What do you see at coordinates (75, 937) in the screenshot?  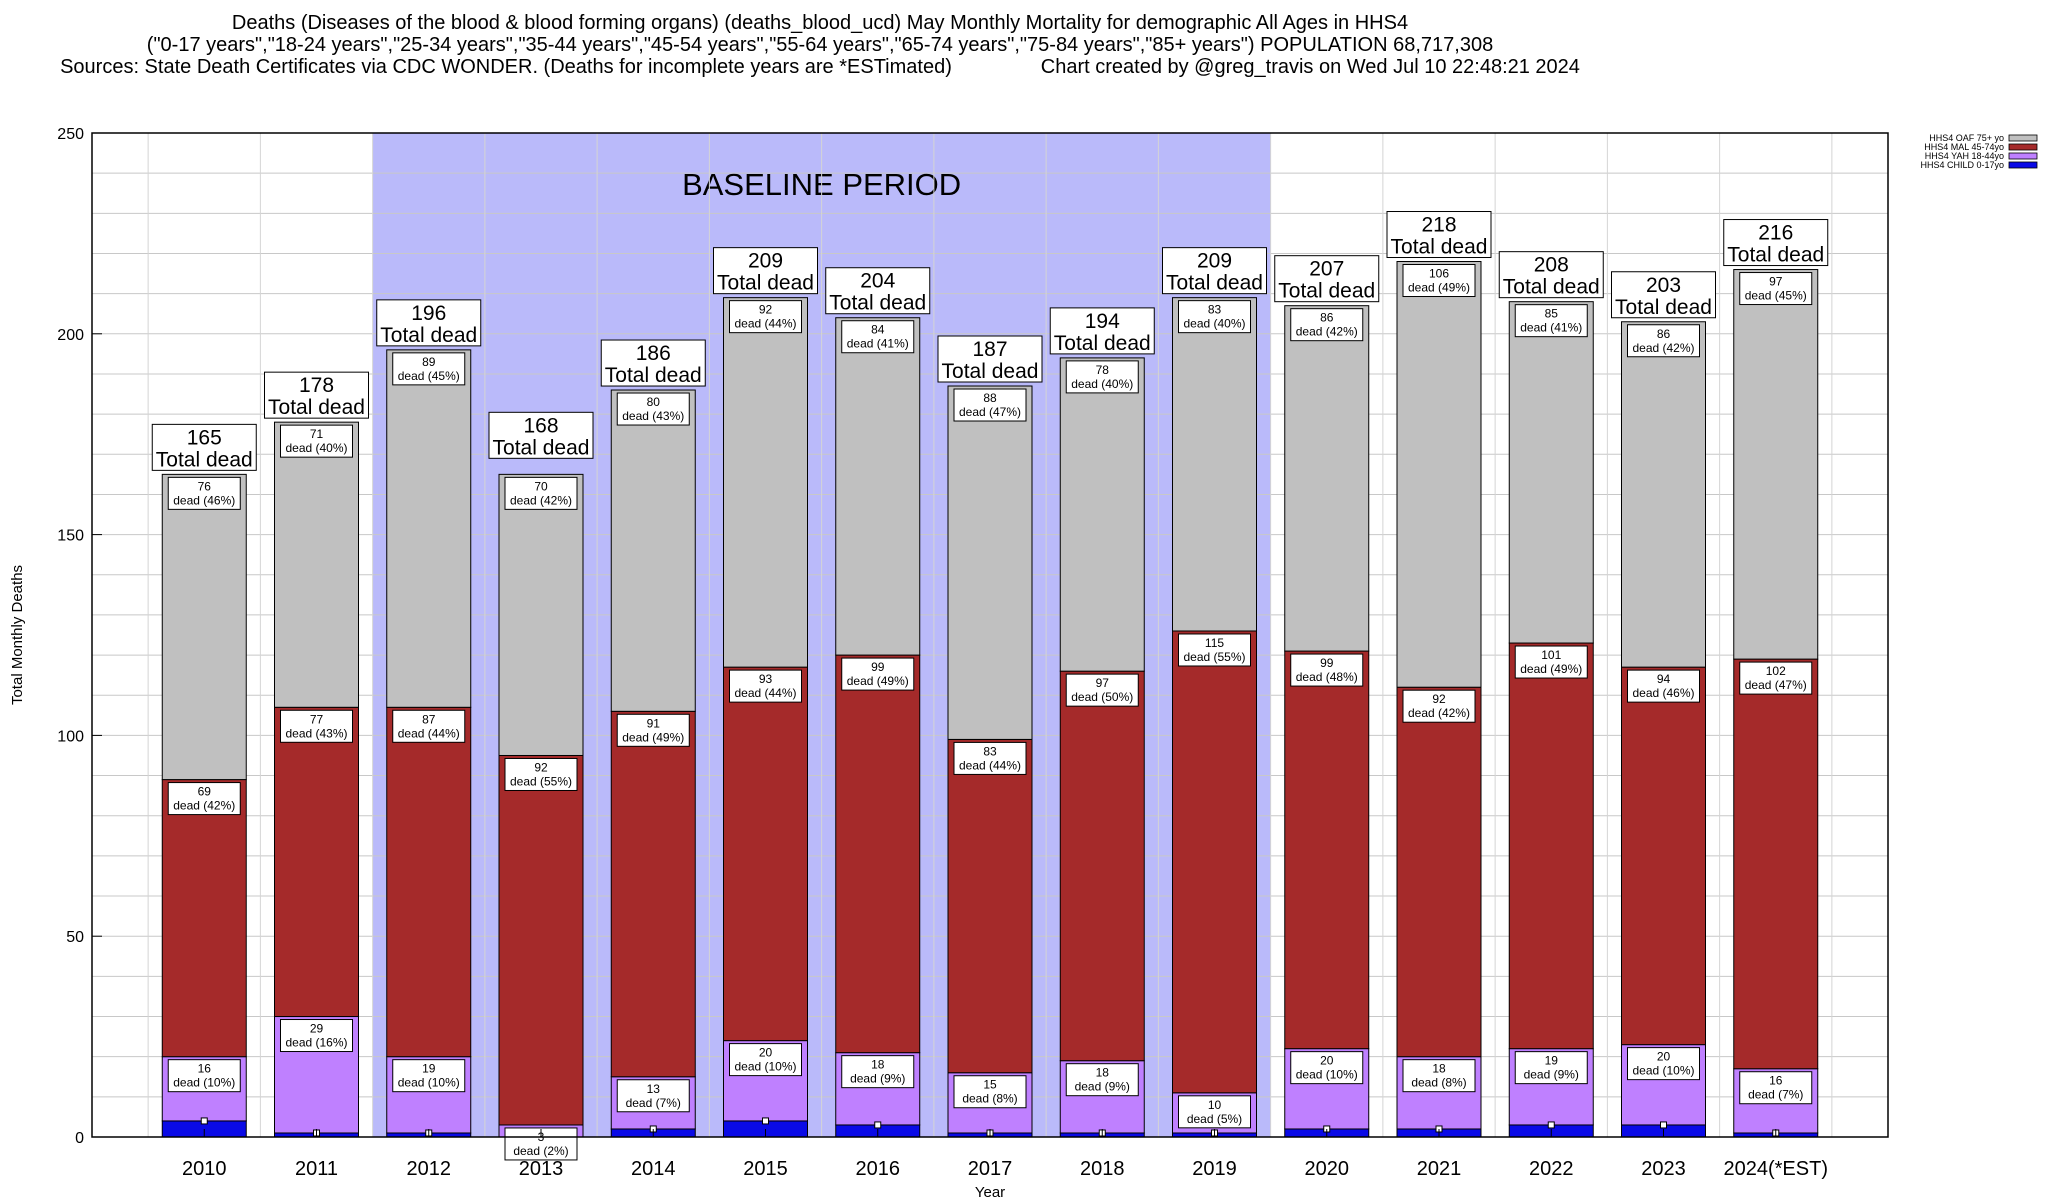 I see `y-tick-label: 50` at bounding box center [75, 937].